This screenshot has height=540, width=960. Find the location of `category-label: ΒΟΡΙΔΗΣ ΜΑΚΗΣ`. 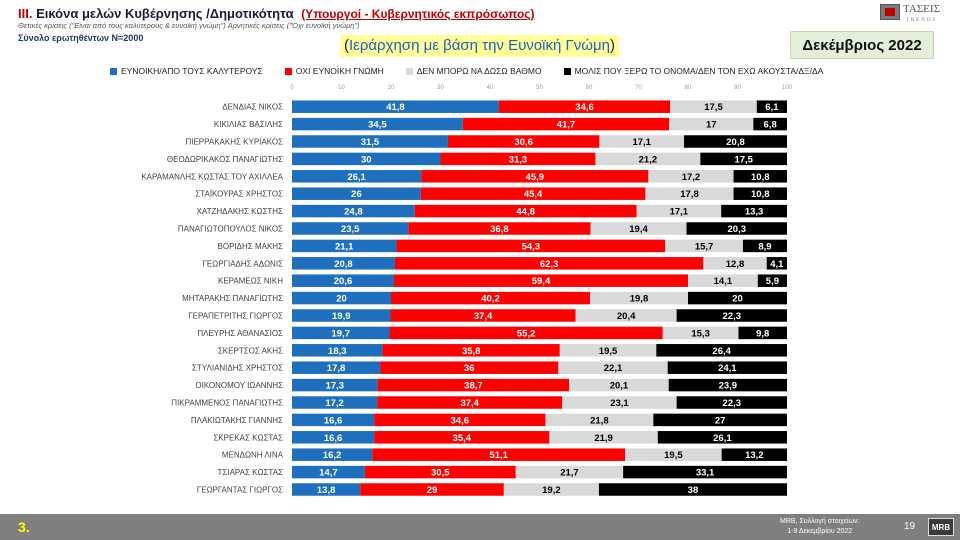

category-label: ΒΟΡΙΔΗΣ ΜΑΚΗΣ is located at coordinates (251, 246).